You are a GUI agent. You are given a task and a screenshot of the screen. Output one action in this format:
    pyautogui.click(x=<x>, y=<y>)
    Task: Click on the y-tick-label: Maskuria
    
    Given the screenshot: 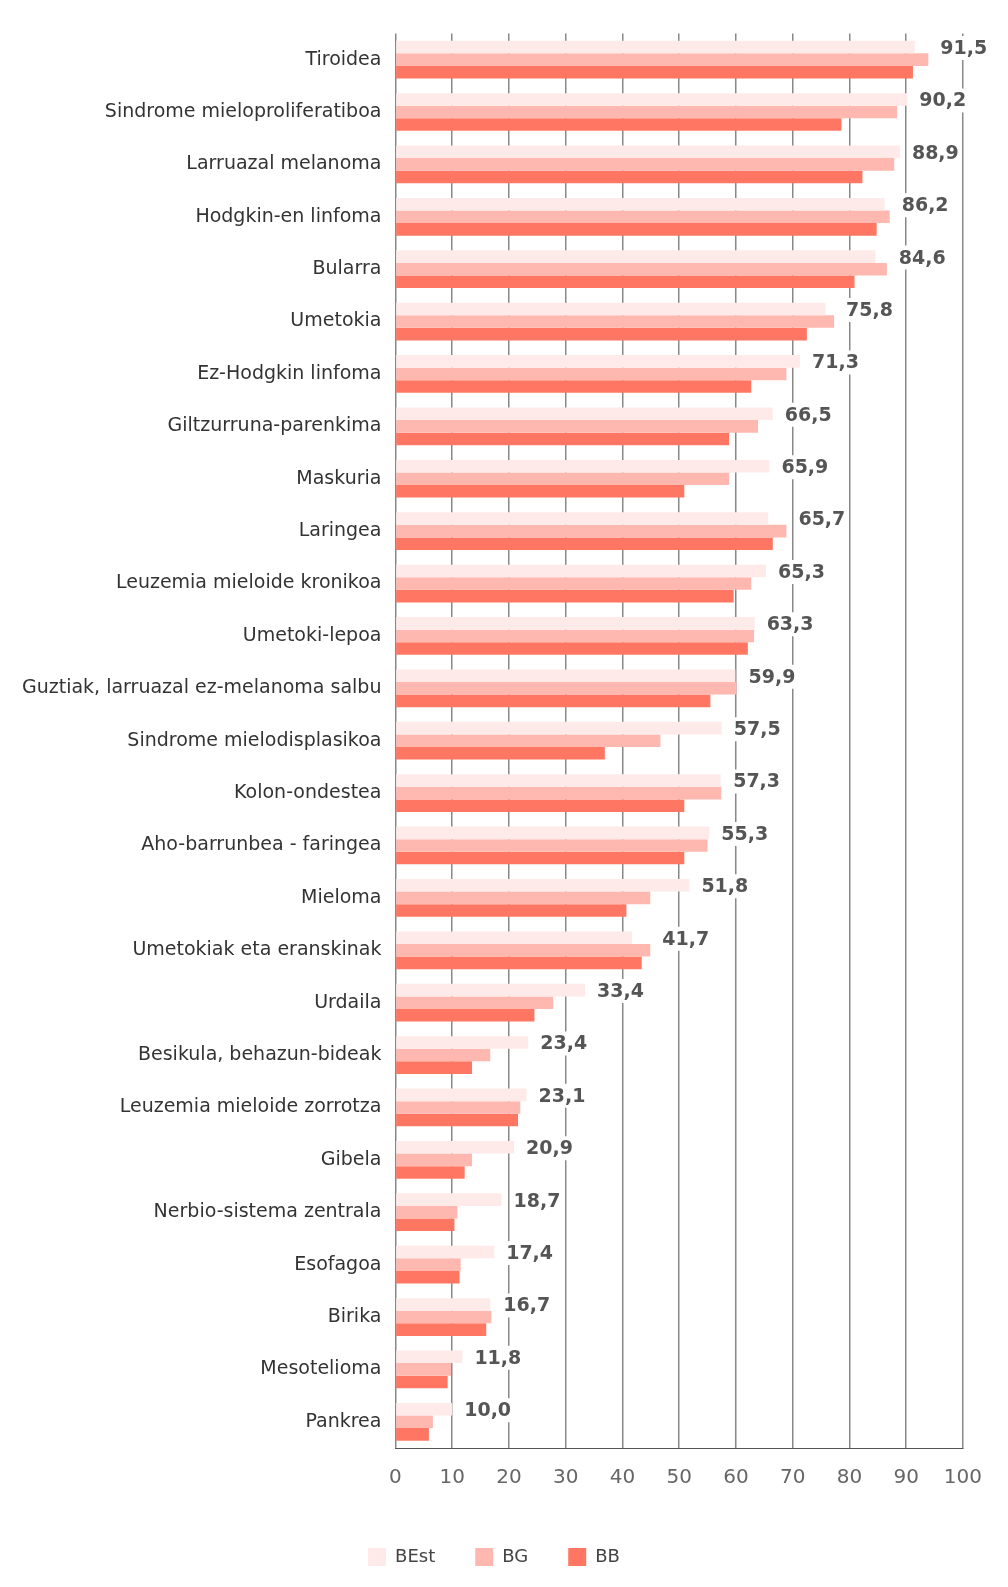 What is the action you would take?
    pyautogui.click(x=339, y=476)
    